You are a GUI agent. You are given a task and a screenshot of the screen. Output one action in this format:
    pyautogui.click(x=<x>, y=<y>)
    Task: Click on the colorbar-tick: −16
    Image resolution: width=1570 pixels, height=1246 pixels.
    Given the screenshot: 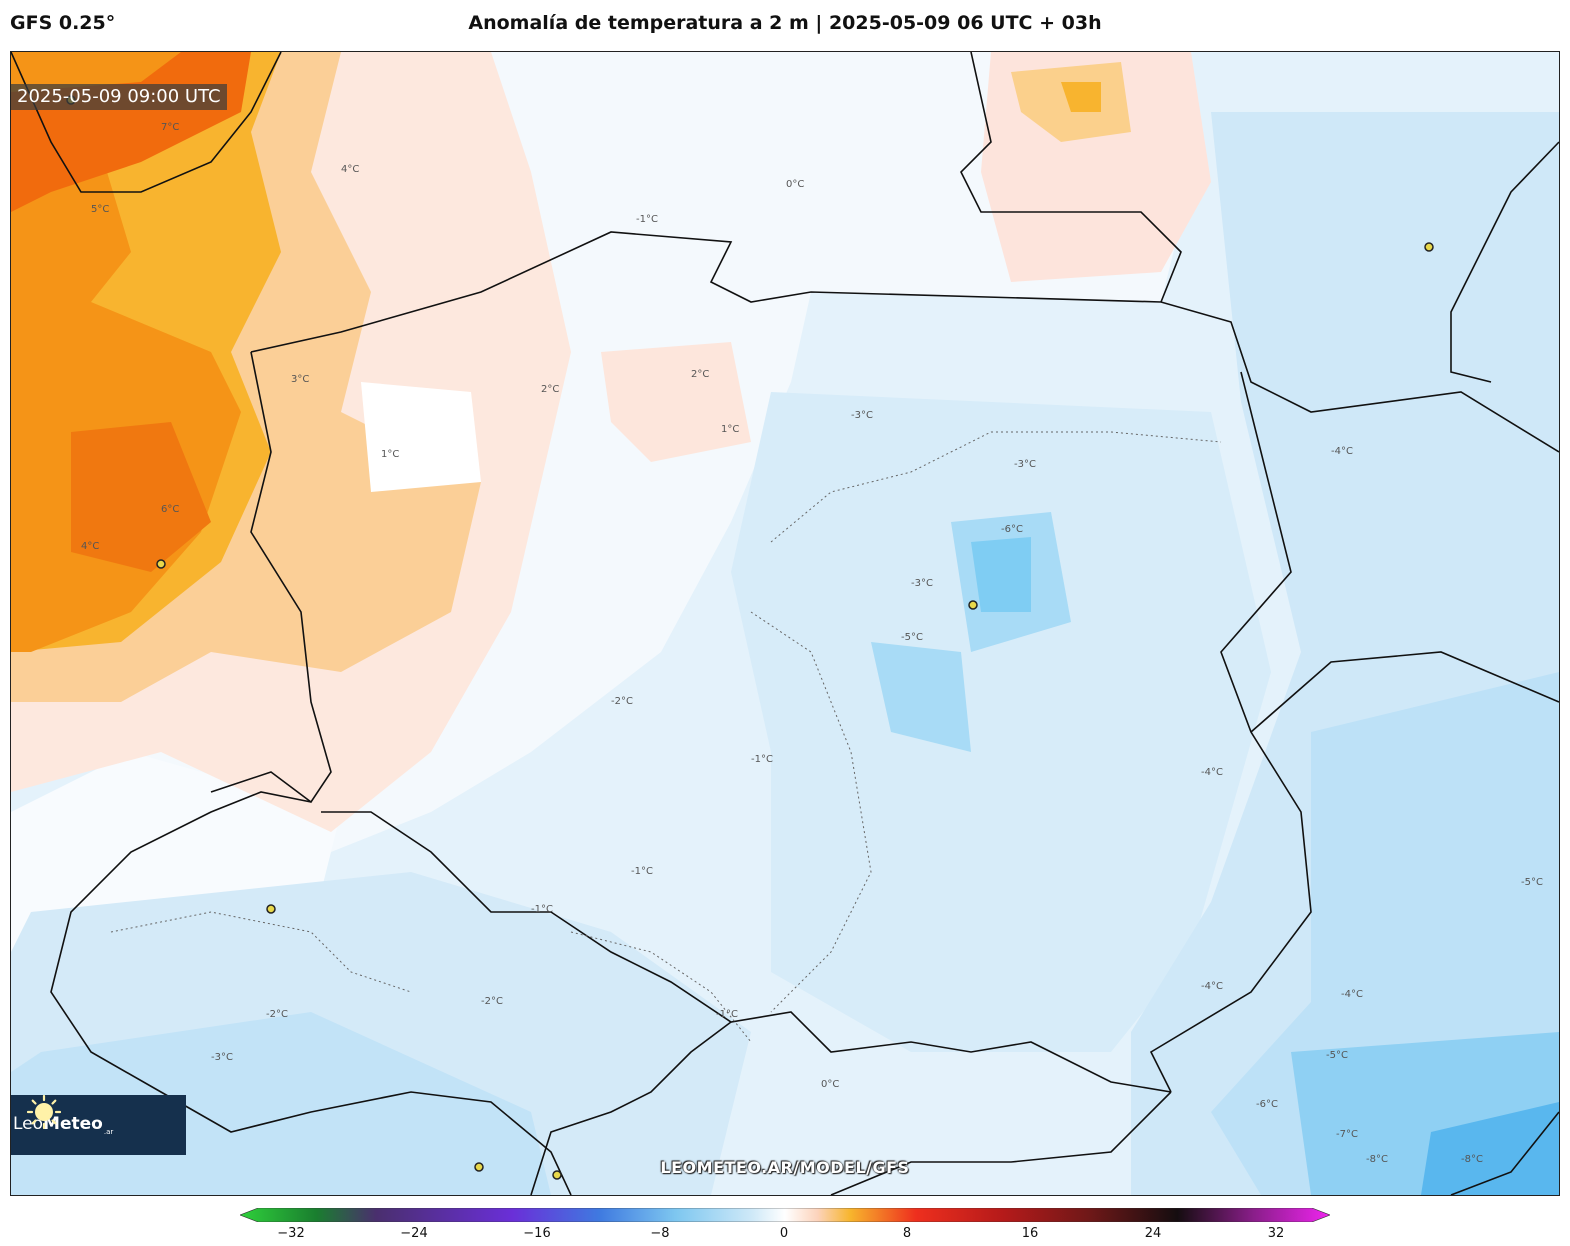 What is the action you would take?
    pyautogui.click(x=537, y=1233)
    